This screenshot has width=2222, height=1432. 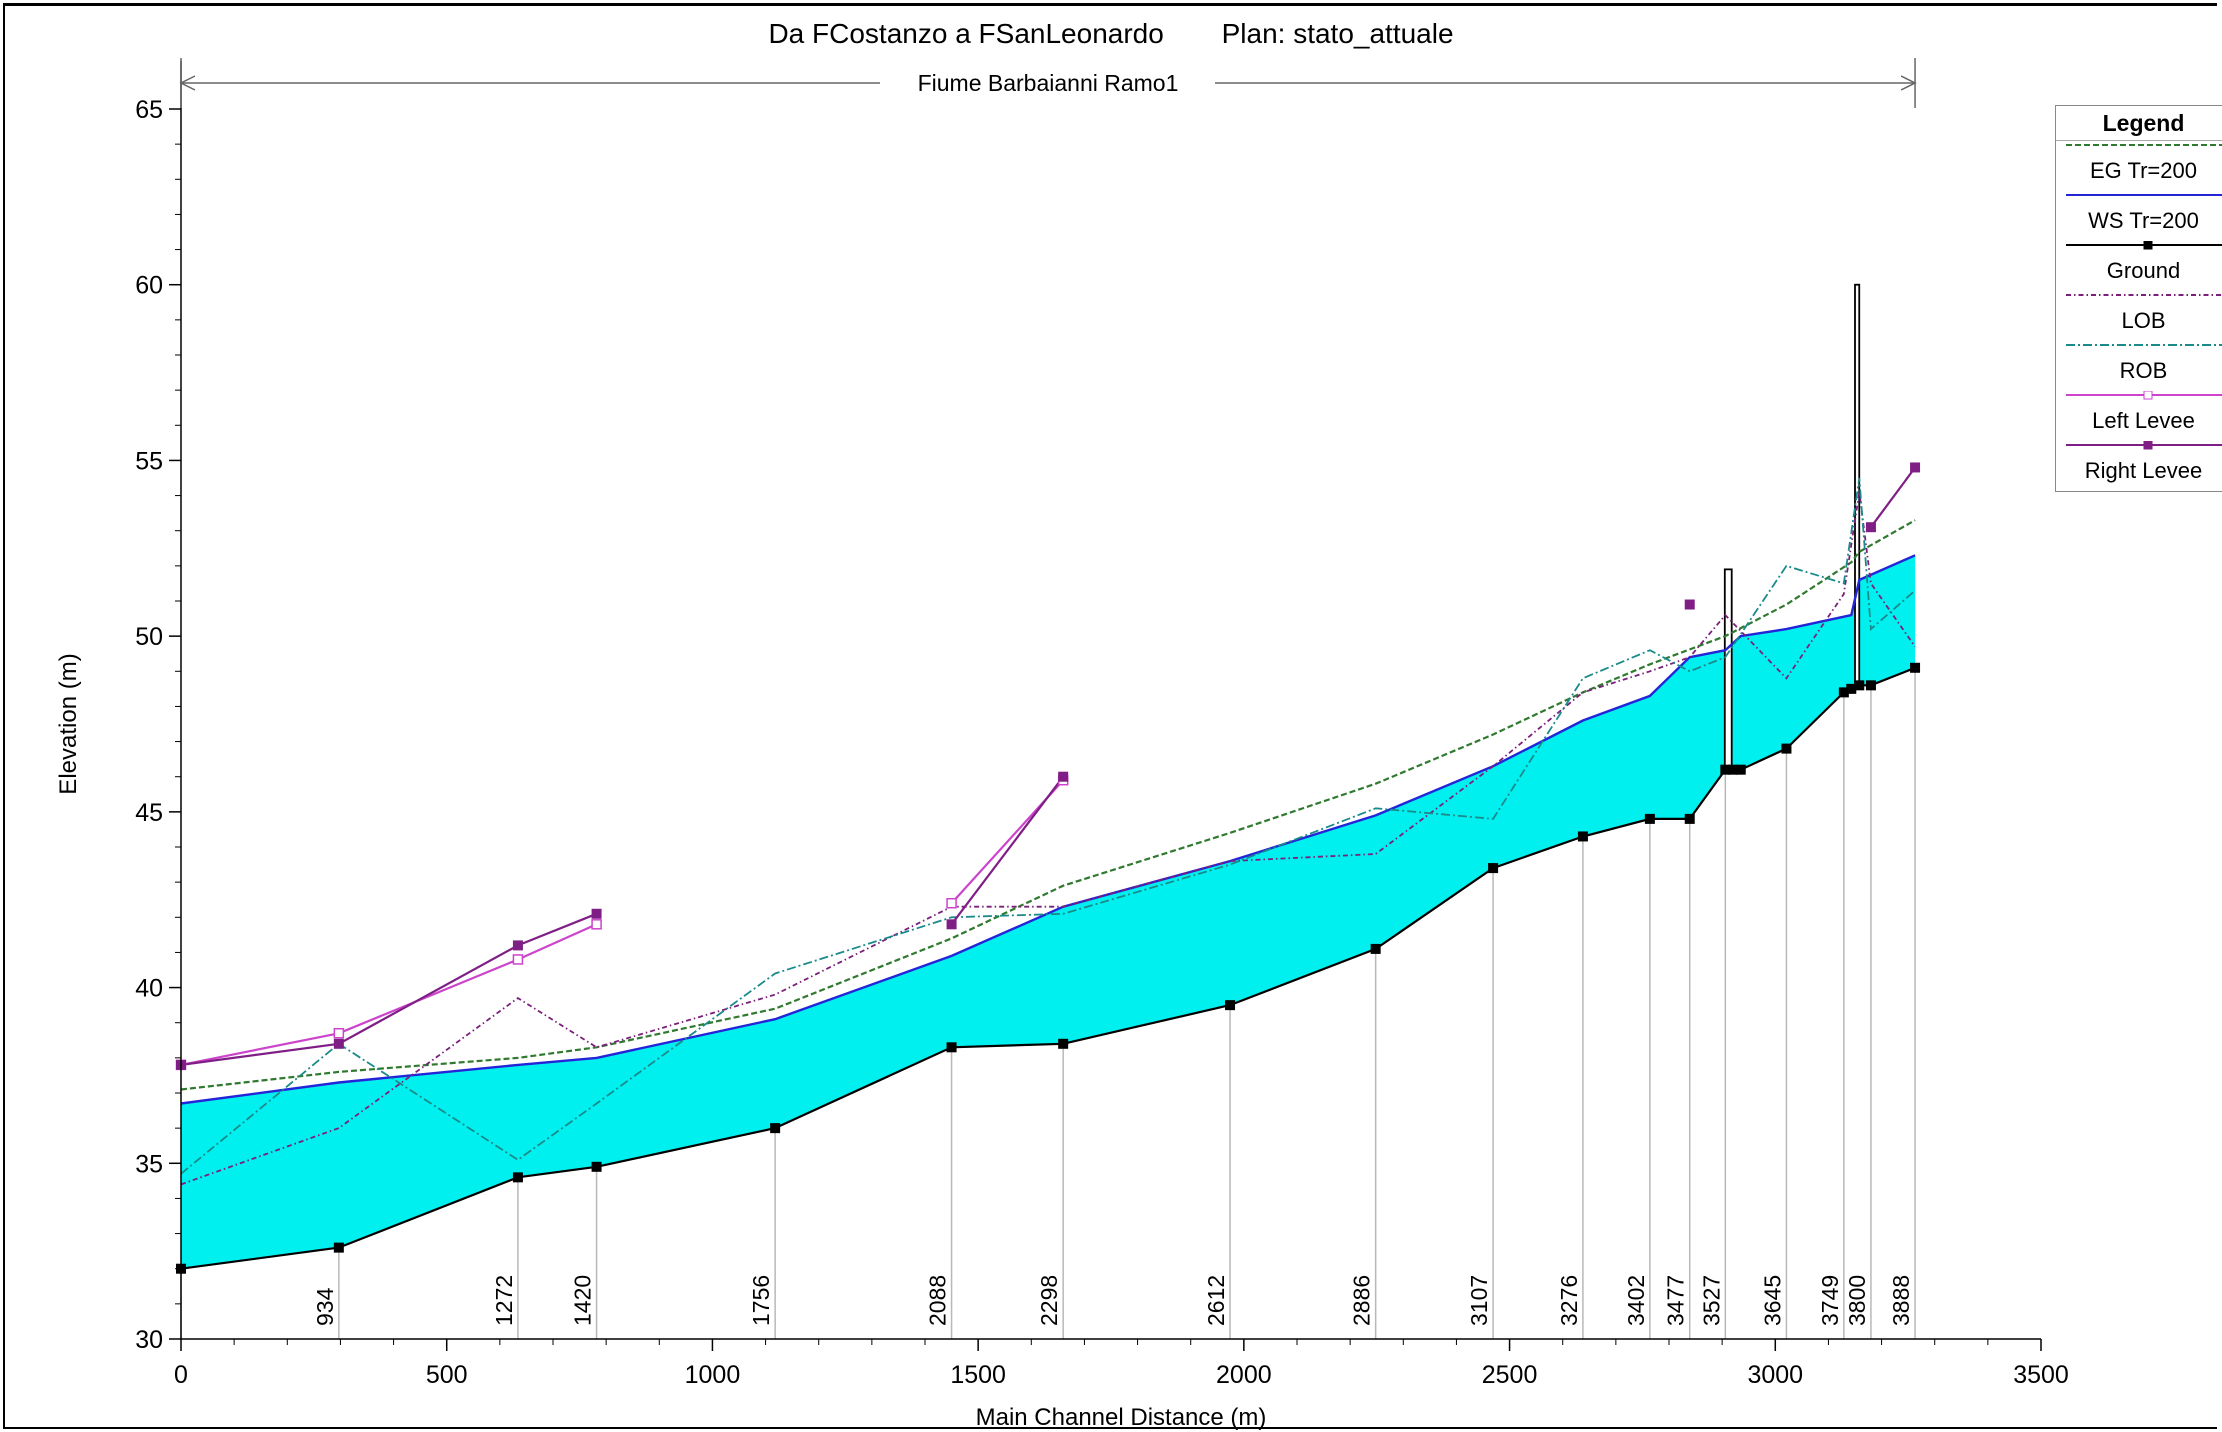 I want to click on station-label: 3645, so click(x=1772, y=1300).